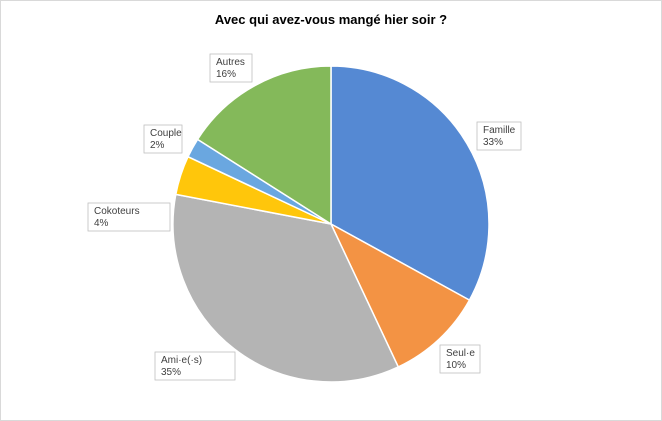 The image size is (662, 421). I want to click on label-value: 4%, so click(101, 223).